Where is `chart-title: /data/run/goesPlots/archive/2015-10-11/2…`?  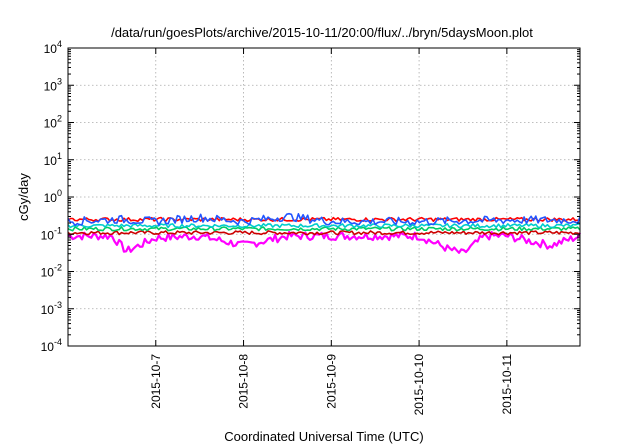
chart-title: /data/run/goesPlots/archive/2015-10-11/2… is located at coordinates (322, 32).